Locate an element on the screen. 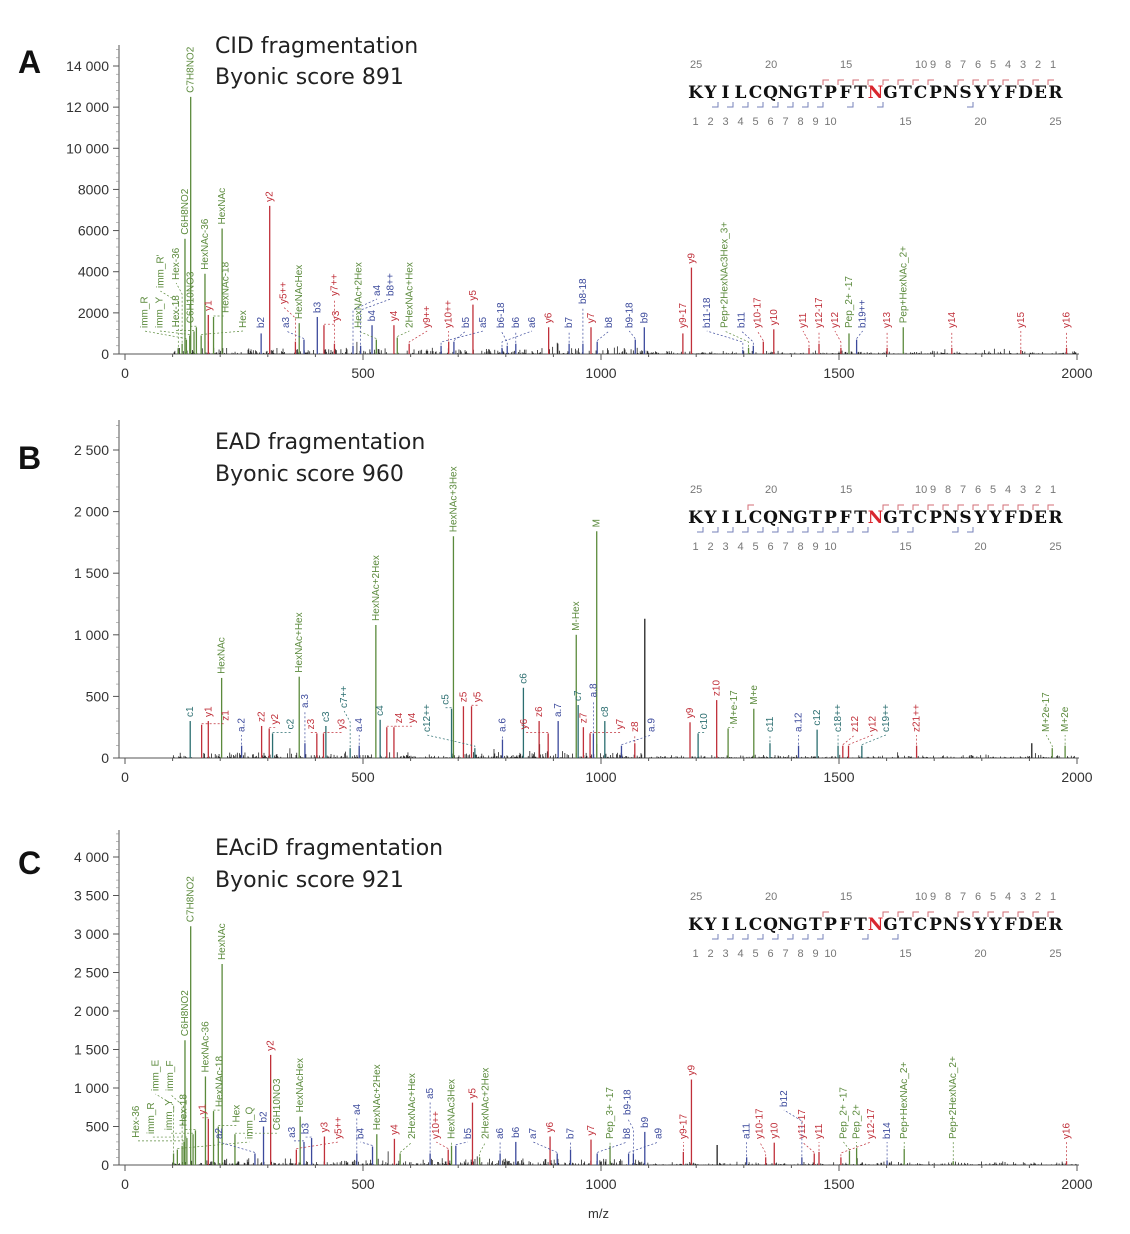 The height and width of the screenshot is (1234, 1130). peak-label: M+e is located at coordinates (754, 695).